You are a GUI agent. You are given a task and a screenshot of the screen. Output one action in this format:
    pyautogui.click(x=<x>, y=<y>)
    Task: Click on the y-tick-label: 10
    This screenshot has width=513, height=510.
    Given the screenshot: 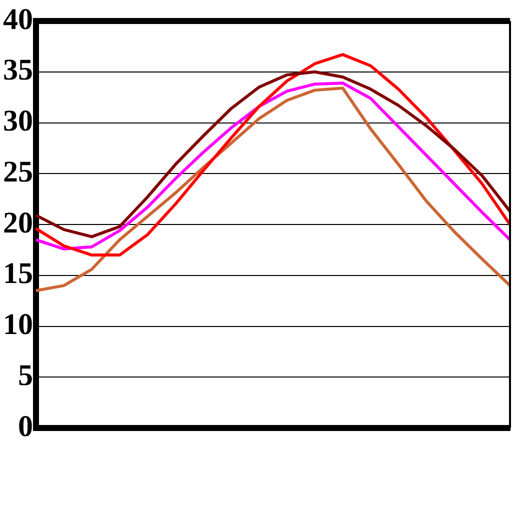 What is the action you would take?
    pyautogui.click(x=18, y=324)
    